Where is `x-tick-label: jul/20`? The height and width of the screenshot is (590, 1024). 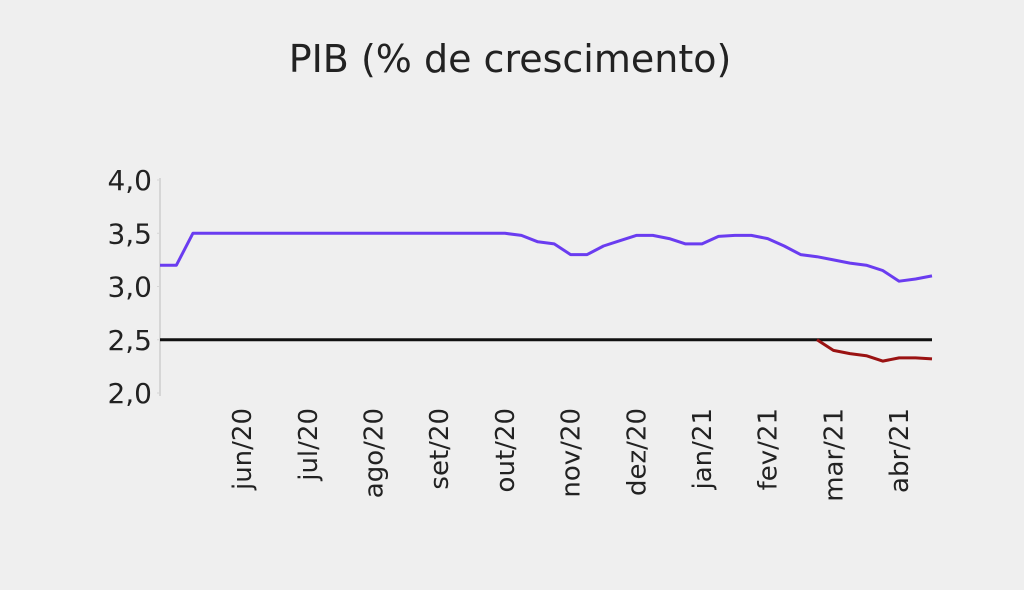
x-tick-label: jul/20 is located at coordinates (309, 445).